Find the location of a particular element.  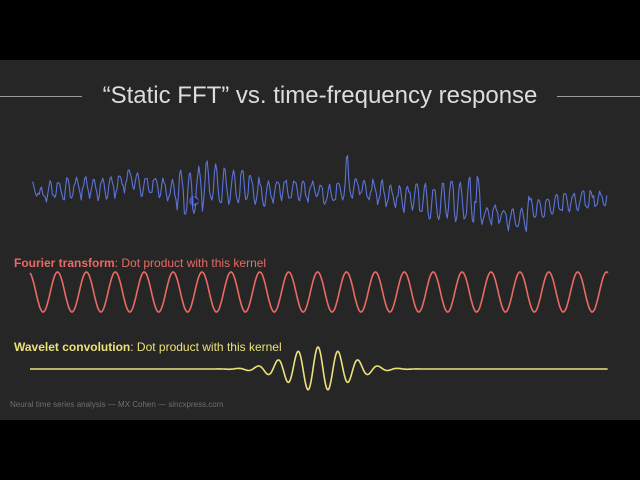

signal-trace-plot is located at coordinates (319, 194).